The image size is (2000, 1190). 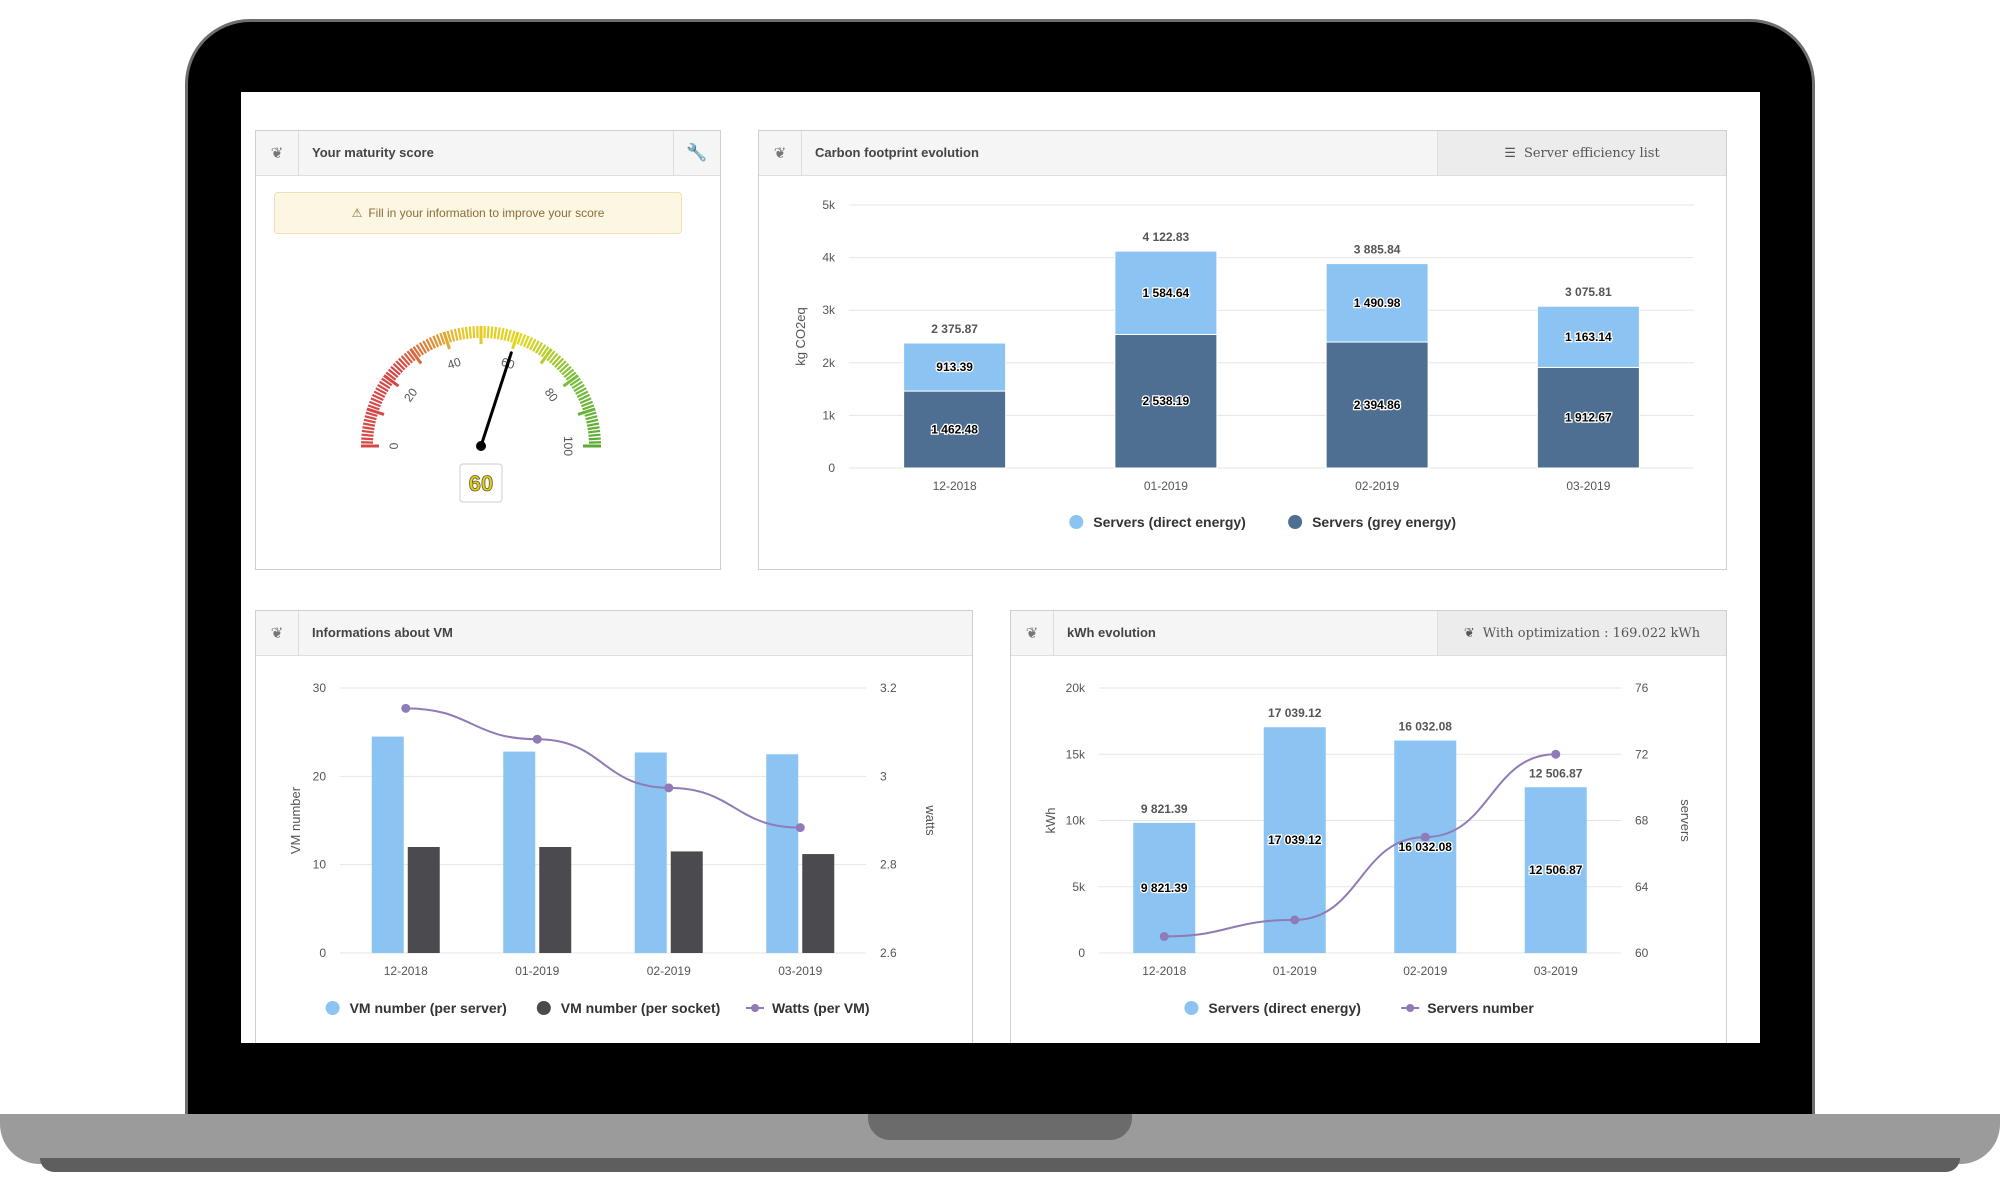 What do you see at coordinates (800, 336) in the screenshot?
I see `y-axis-label: kg CO2eq` at bounding box center [800, 336].